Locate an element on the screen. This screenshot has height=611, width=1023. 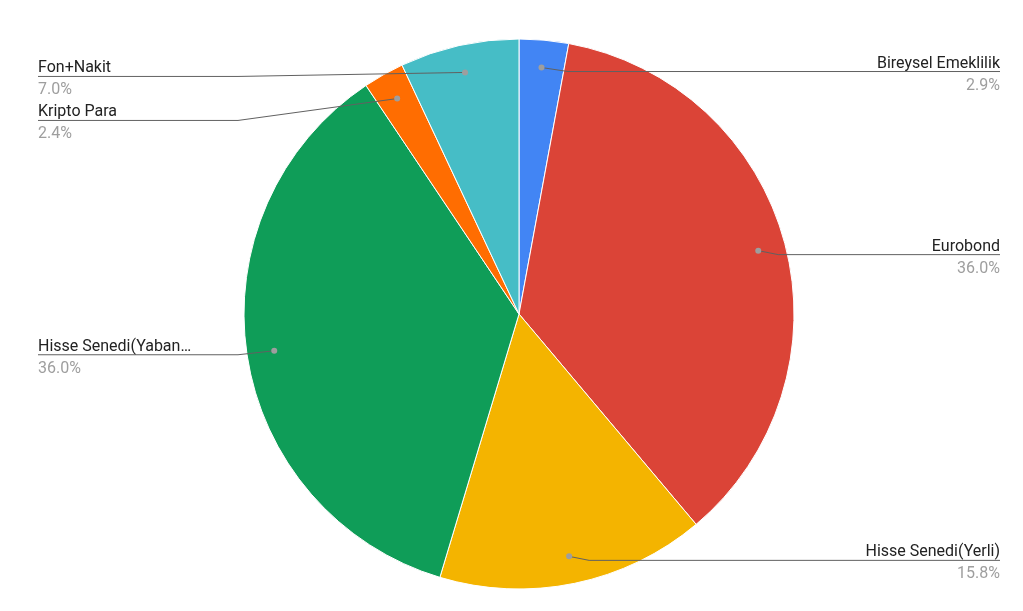
slice-label: Bireysel Emeklilik is located at coordinates (938, 62).